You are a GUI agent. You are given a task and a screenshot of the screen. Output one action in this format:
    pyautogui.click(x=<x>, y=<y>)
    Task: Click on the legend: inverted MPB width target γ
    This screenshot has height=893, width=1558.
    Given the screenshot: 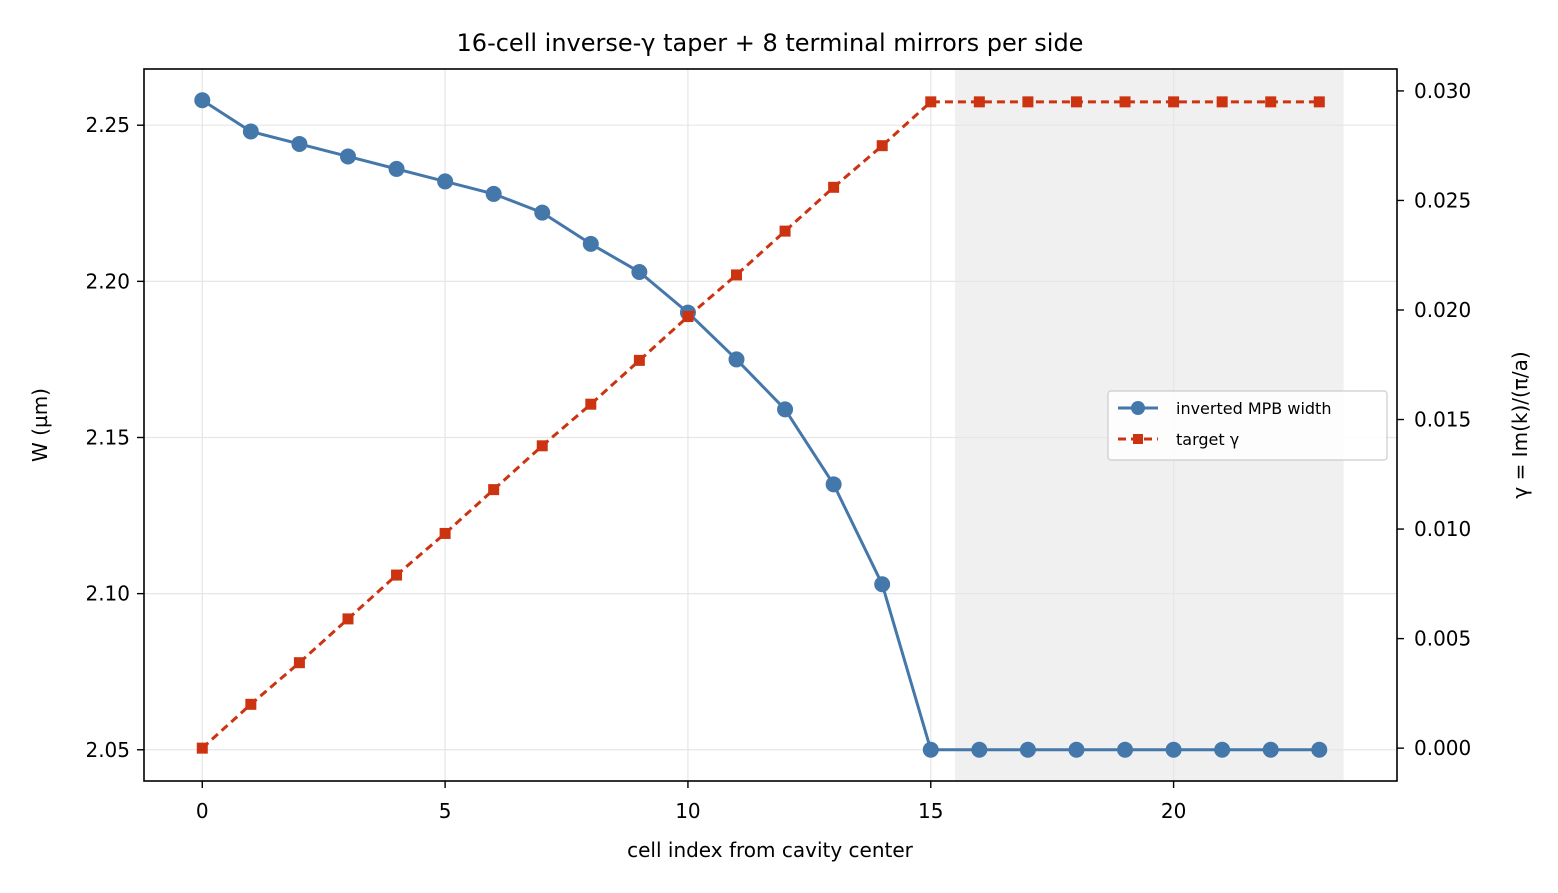 What is the action you would take?
    pyautogui.click(x=1247, y=425)
    